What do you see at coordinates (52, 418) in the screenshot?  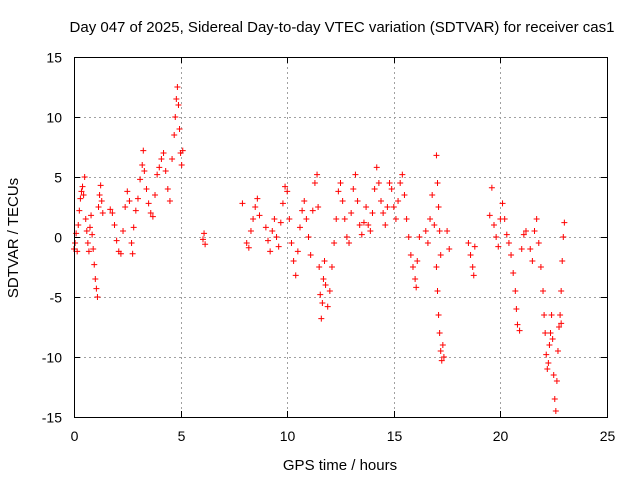 I see `y-tick-label: -15` at bounding box center [52, 418].